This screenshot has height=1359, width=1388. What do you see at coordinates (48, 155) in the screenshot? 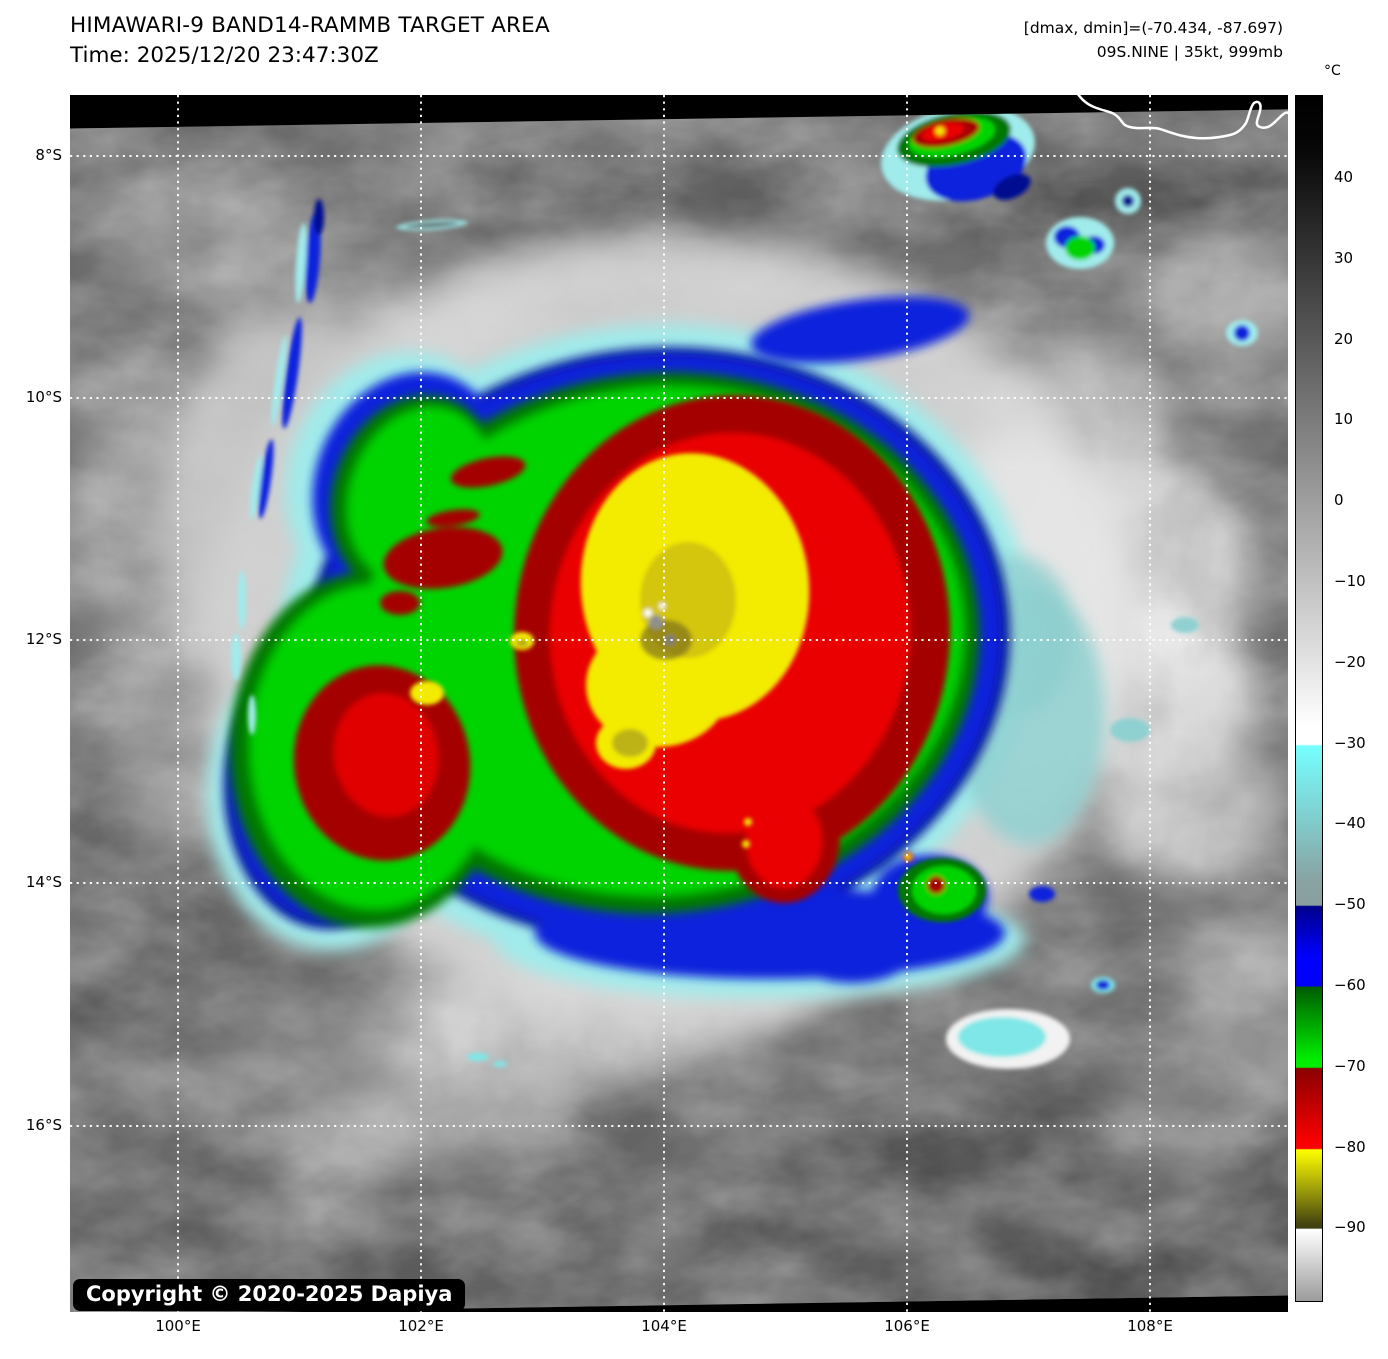
I see `lat-tick-label: 8°S` at bounding box center [48, 155].